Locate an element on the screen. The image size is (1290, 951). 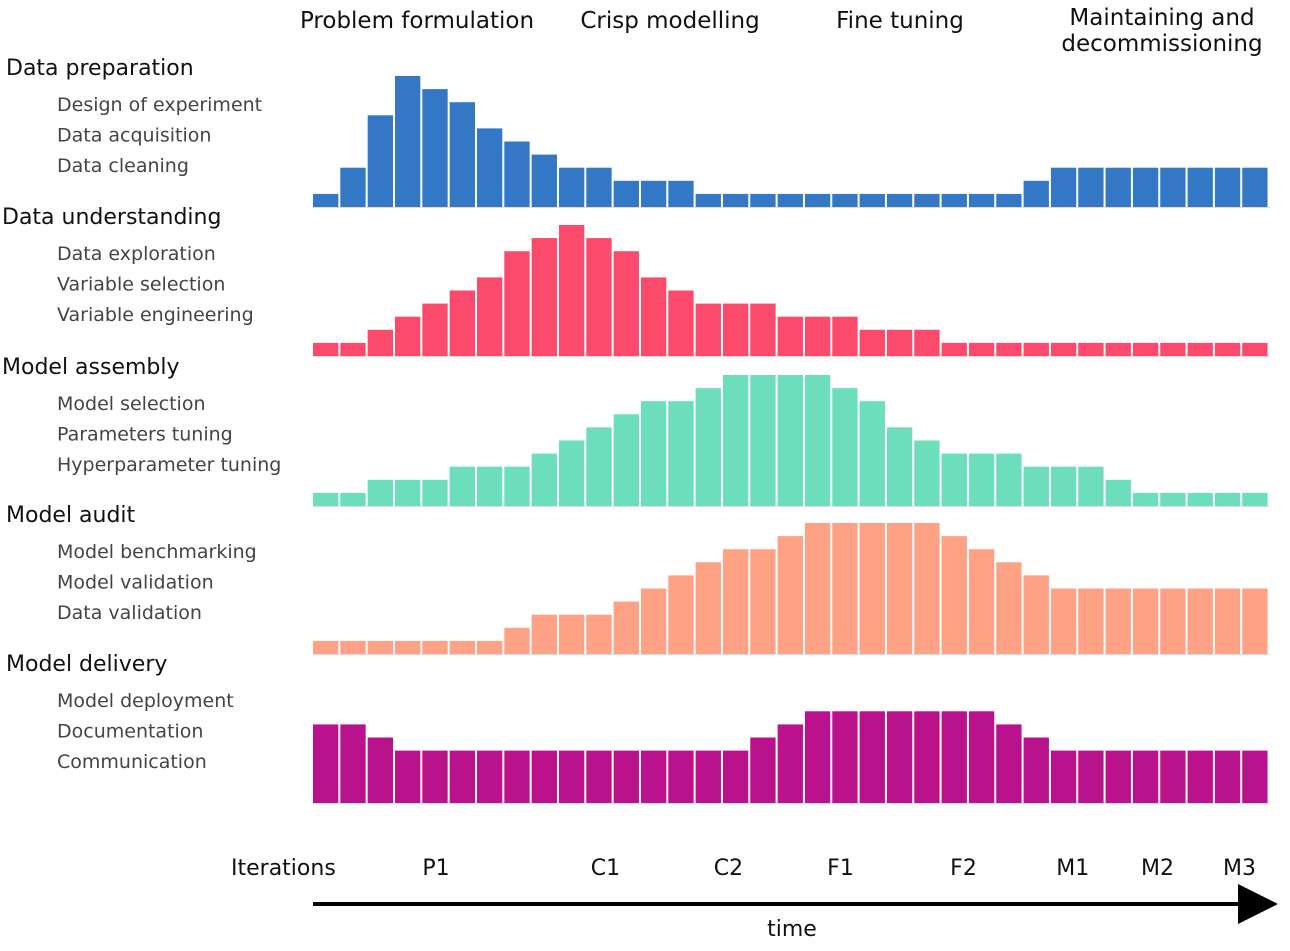
iteration-m2: M2 is located at coordinates (1157, 868).